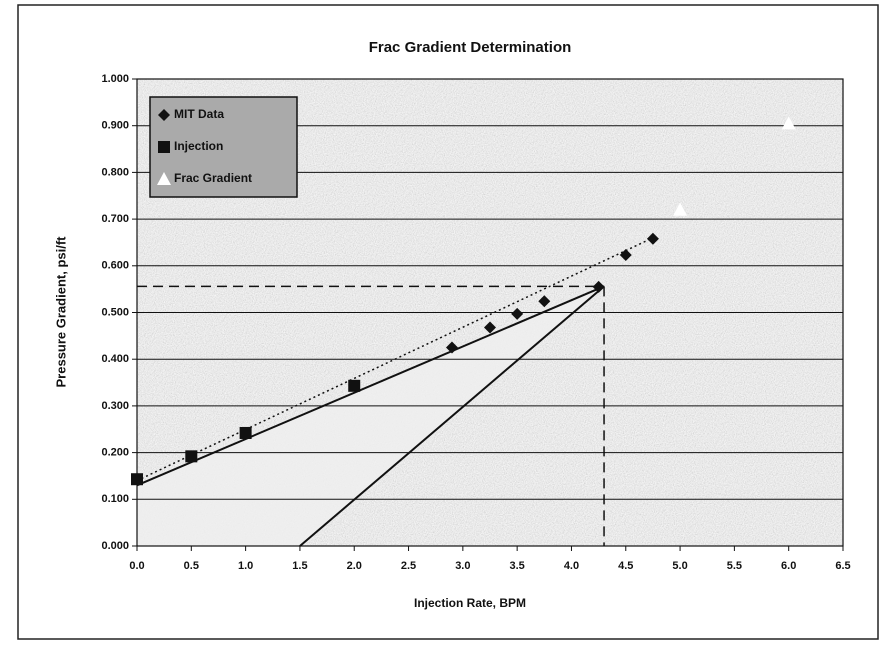  Describe the element at coordinates (408, 566) in the screenshot. I see `x-tick-label: 2.5` at that location.